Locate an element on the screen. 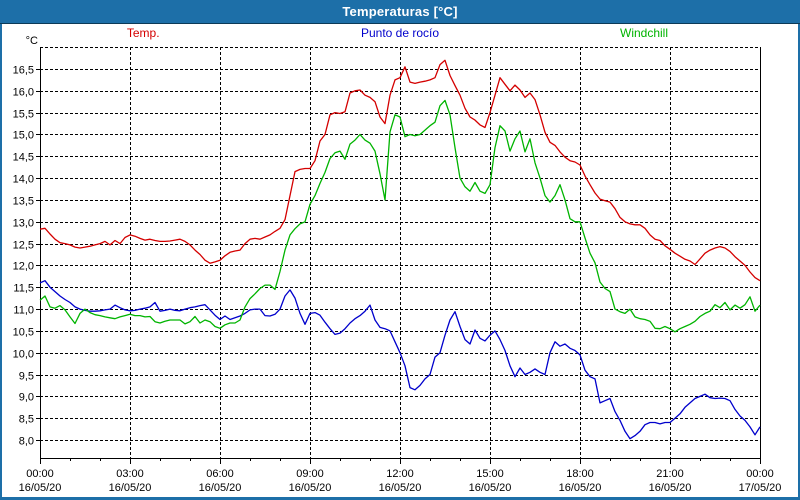 The image size is (800, 500). y-tick-label: 12,0 is located at coordinates (23, 267).